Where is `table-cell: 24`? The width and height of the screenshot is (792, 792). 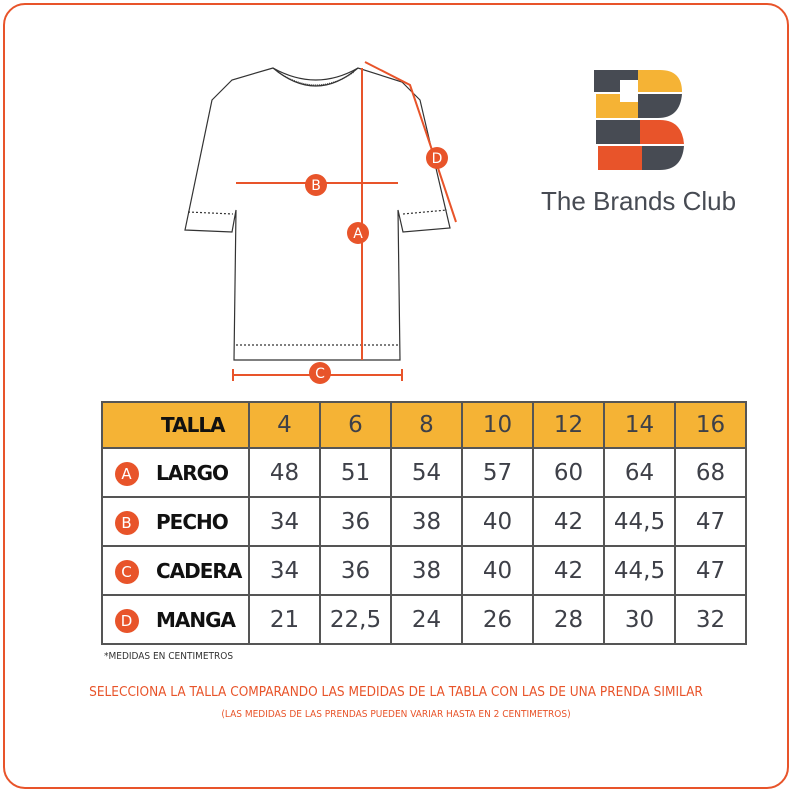
table-cell: 24 is located at coordinates (426, 619).